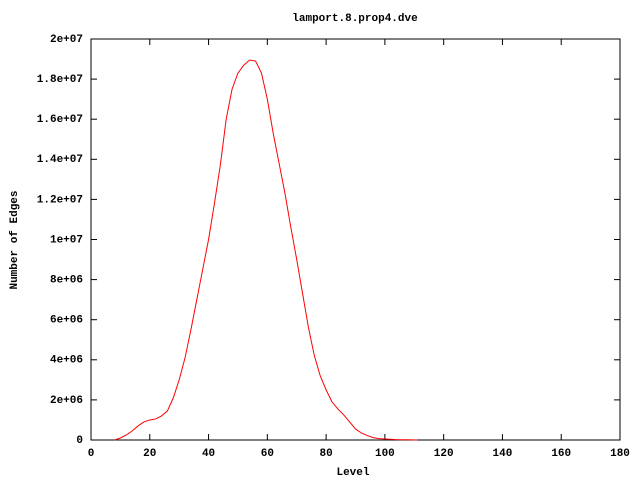 This screenshot has height=480, width=640. What do you see at coordinates (561, 454) in the screenshot?
I see `x-tick-label: 160` at bounding box center [561, 454].